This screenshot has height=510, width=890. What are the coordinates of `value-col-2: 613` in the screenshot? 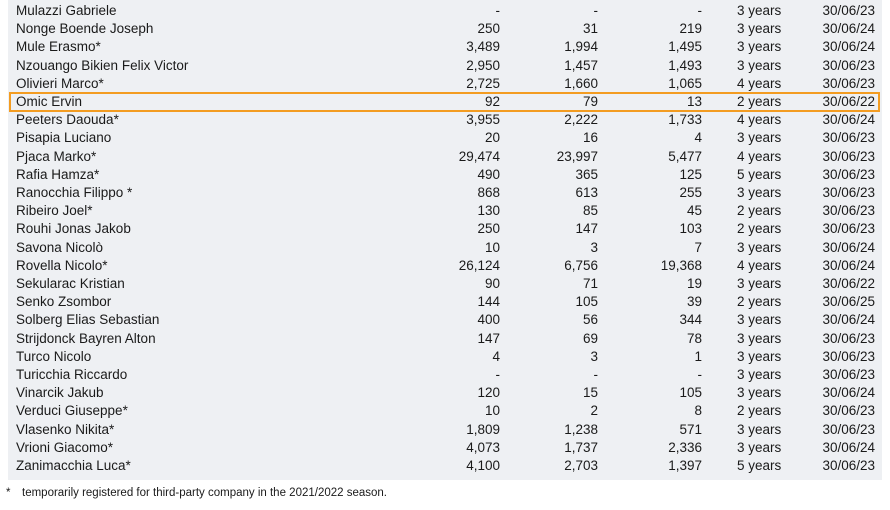 It's located at (586, 192).